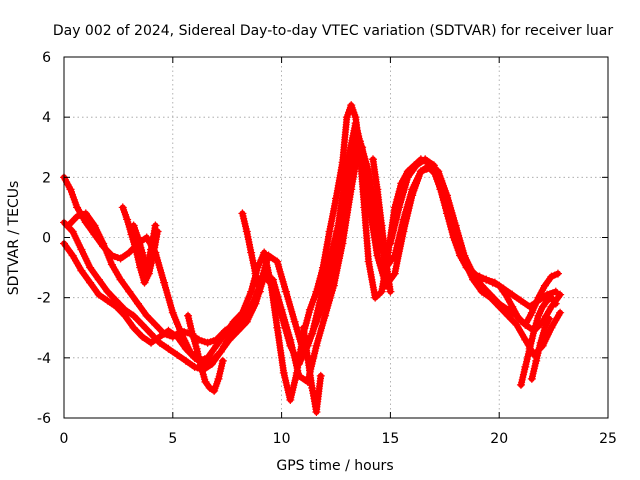 This screenshot has width=640, height=480. What do you see at coordinates (64, 439) in the screenshot?
I see `x-tick-label: 0` at bounding box center [64, 439].